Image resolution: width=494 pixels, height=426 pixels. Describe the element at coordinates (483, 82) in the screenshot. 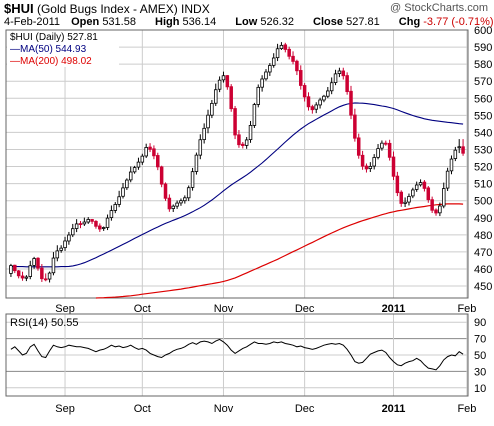

I see `price-tick-label: 570` at that location.